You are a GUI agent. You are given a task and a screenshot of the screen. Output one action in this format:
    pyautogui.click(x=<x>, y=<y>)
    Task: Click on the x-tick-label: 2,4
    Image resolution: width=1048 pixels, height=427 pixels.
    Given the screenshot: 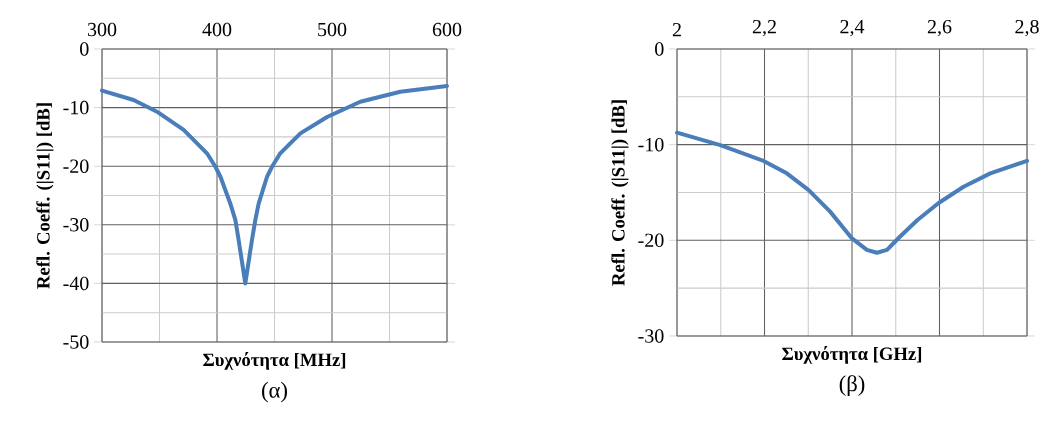 What is the action you would take?
    pyautogui.click(x=852, y=28)
    